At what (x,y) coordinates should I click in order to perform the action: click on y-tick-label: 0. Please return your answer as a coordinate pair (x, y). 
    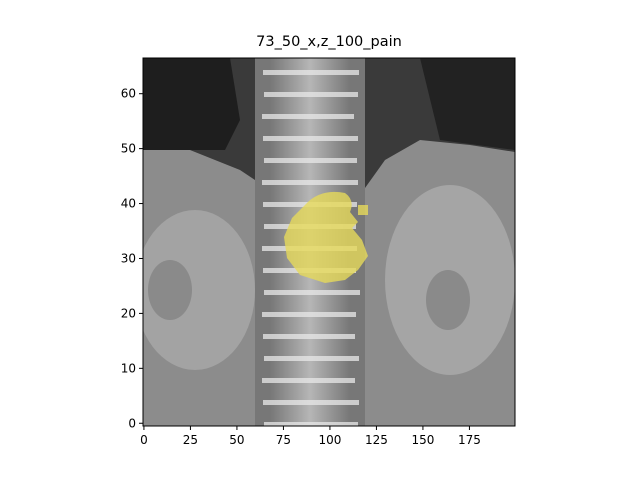
    Looking at the image, I should click on (132, 423).